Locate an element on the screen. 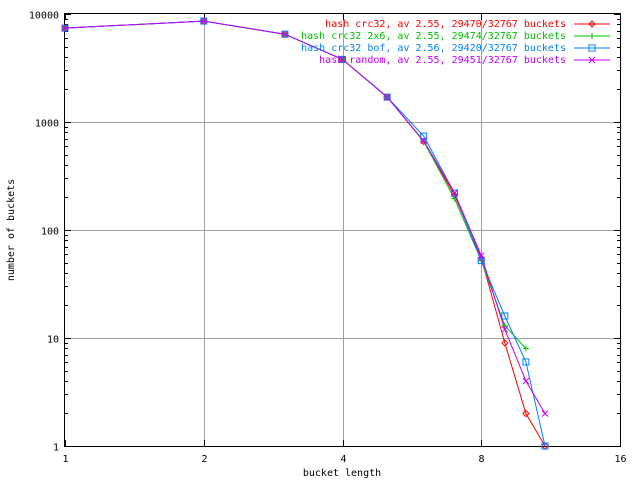  x-tick-label: 8 is located at coordinates (481, 459).